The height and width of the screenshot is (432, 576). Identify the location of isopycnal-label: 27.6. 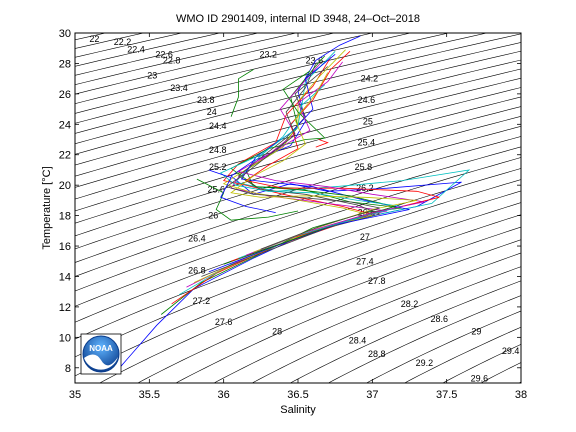
(224, 322).